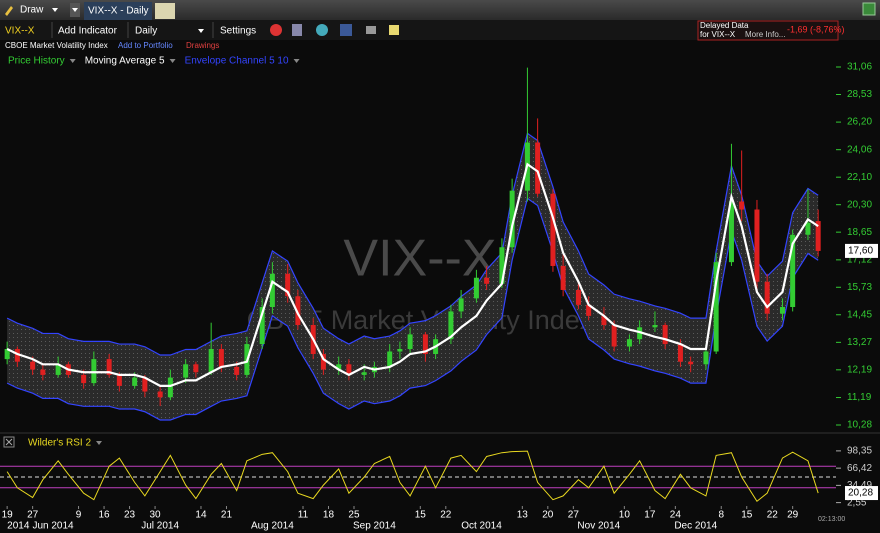 This screenshot has height=533, width=880. What do you see at coordinates (322, 30) in the screenshot?
I see `twitter-icon` at bounding box center [322, 30].